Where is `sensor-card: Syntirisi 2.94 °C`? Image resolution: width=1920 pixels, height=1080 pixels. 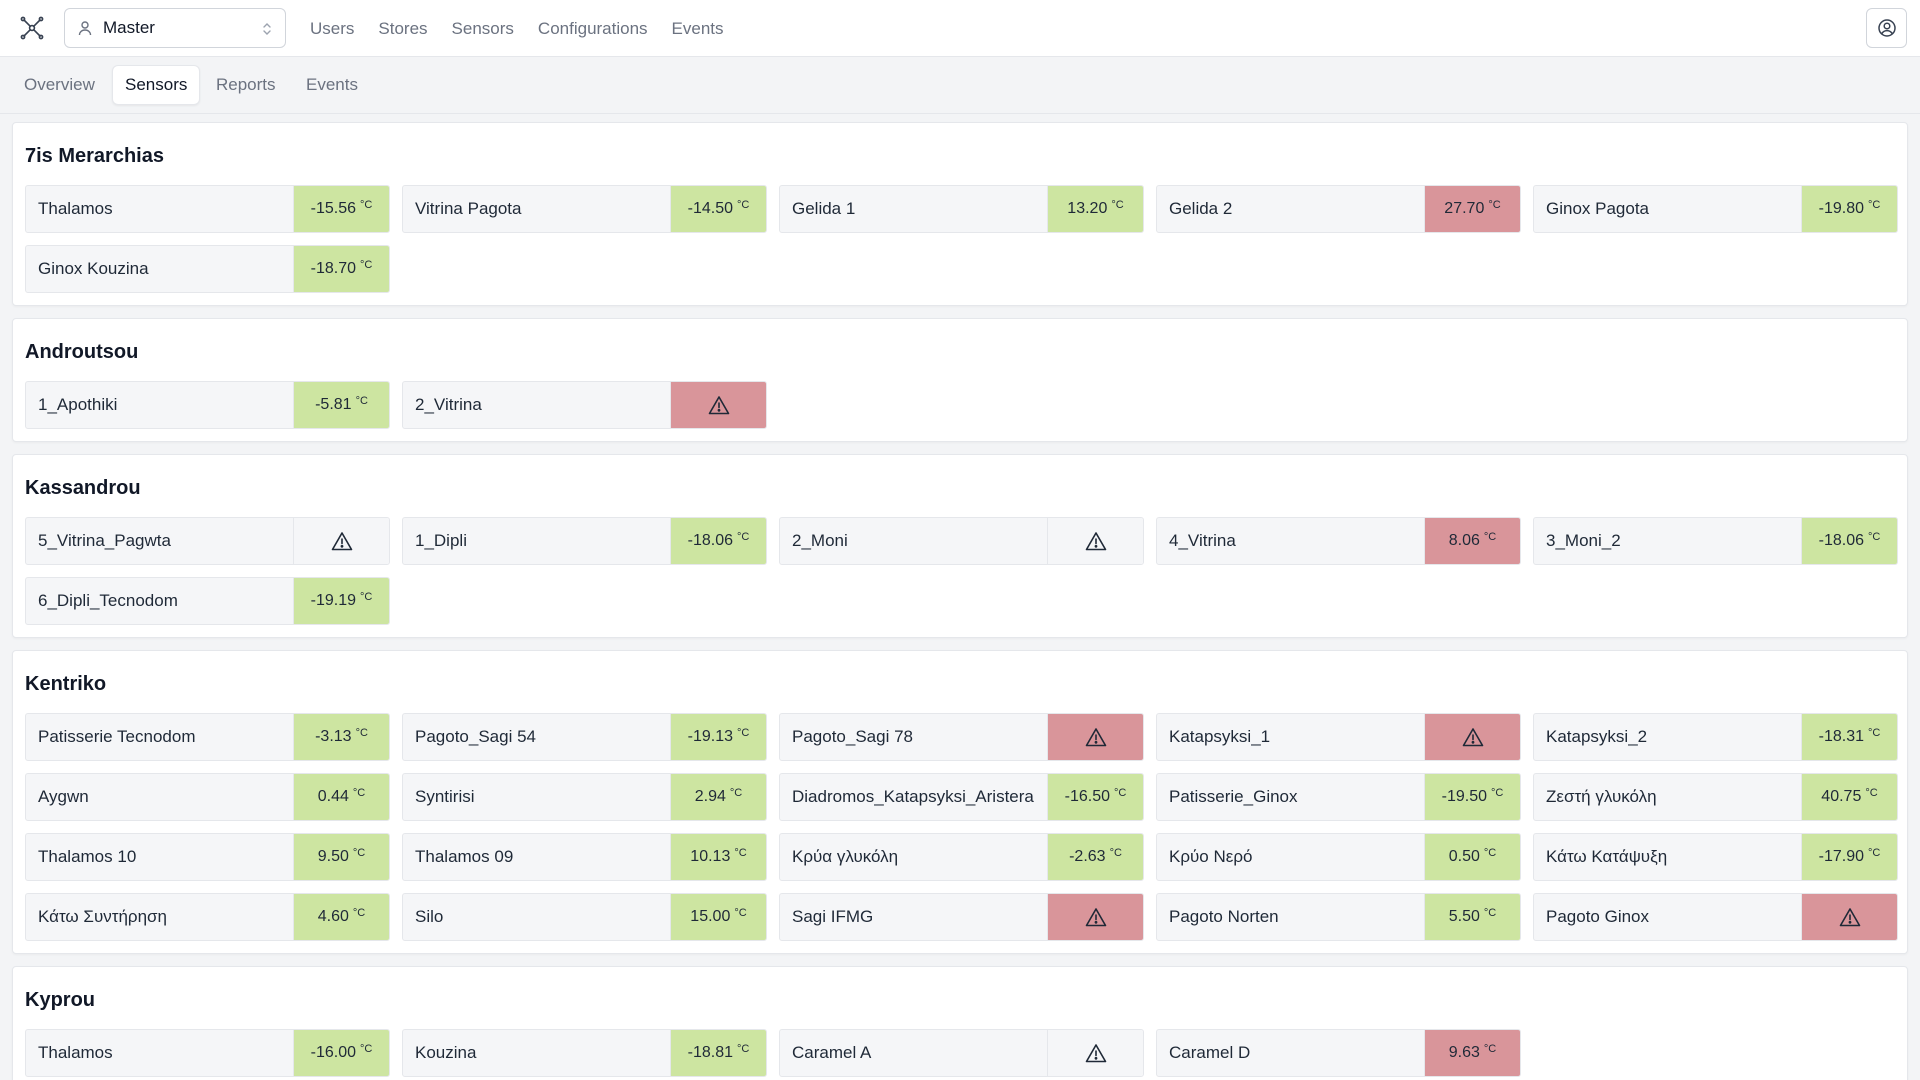
sensor-card: Syntirisi 2.94 °C is located at coordinates (584, 797).